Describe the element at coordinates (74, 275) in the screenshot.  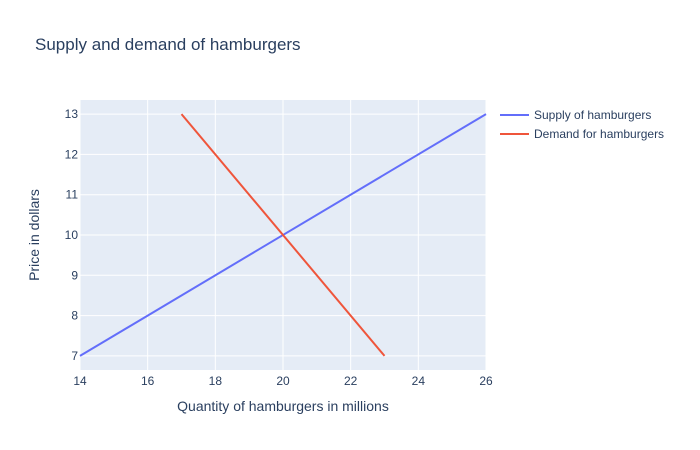
I see `y-tick-label: 9` at that location.